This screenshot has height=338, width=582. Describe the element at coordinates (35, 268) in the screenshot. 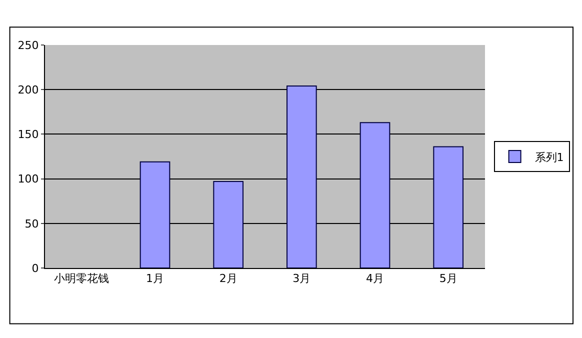

I see `y-tick-label: 0` at that location.